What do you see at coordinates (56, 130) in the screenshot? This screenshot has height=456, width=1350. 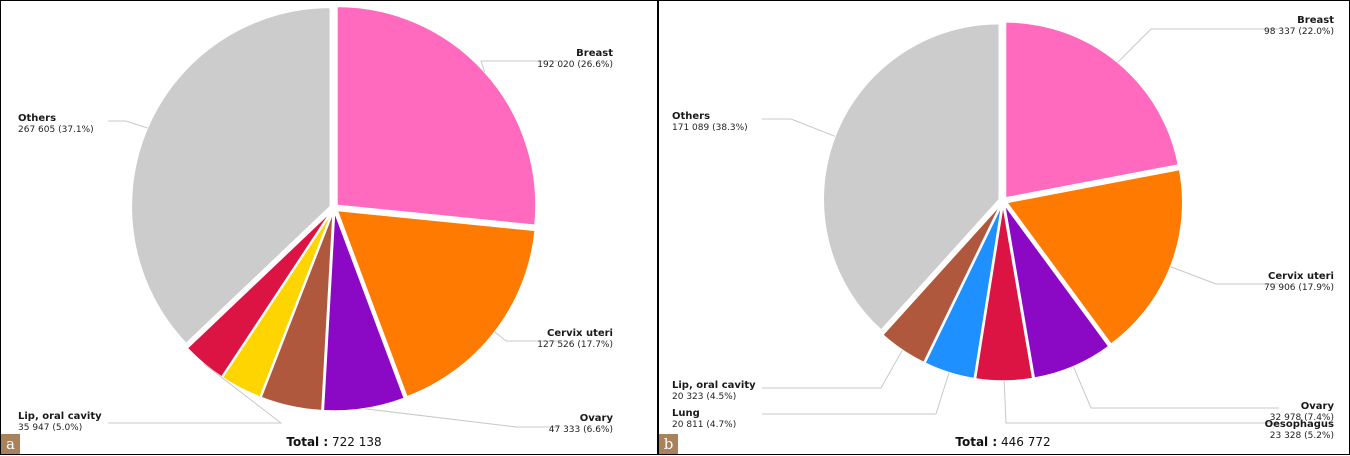 I see `label-value-others: 267 605 (37.1%)` at bounding box center [56, 130].